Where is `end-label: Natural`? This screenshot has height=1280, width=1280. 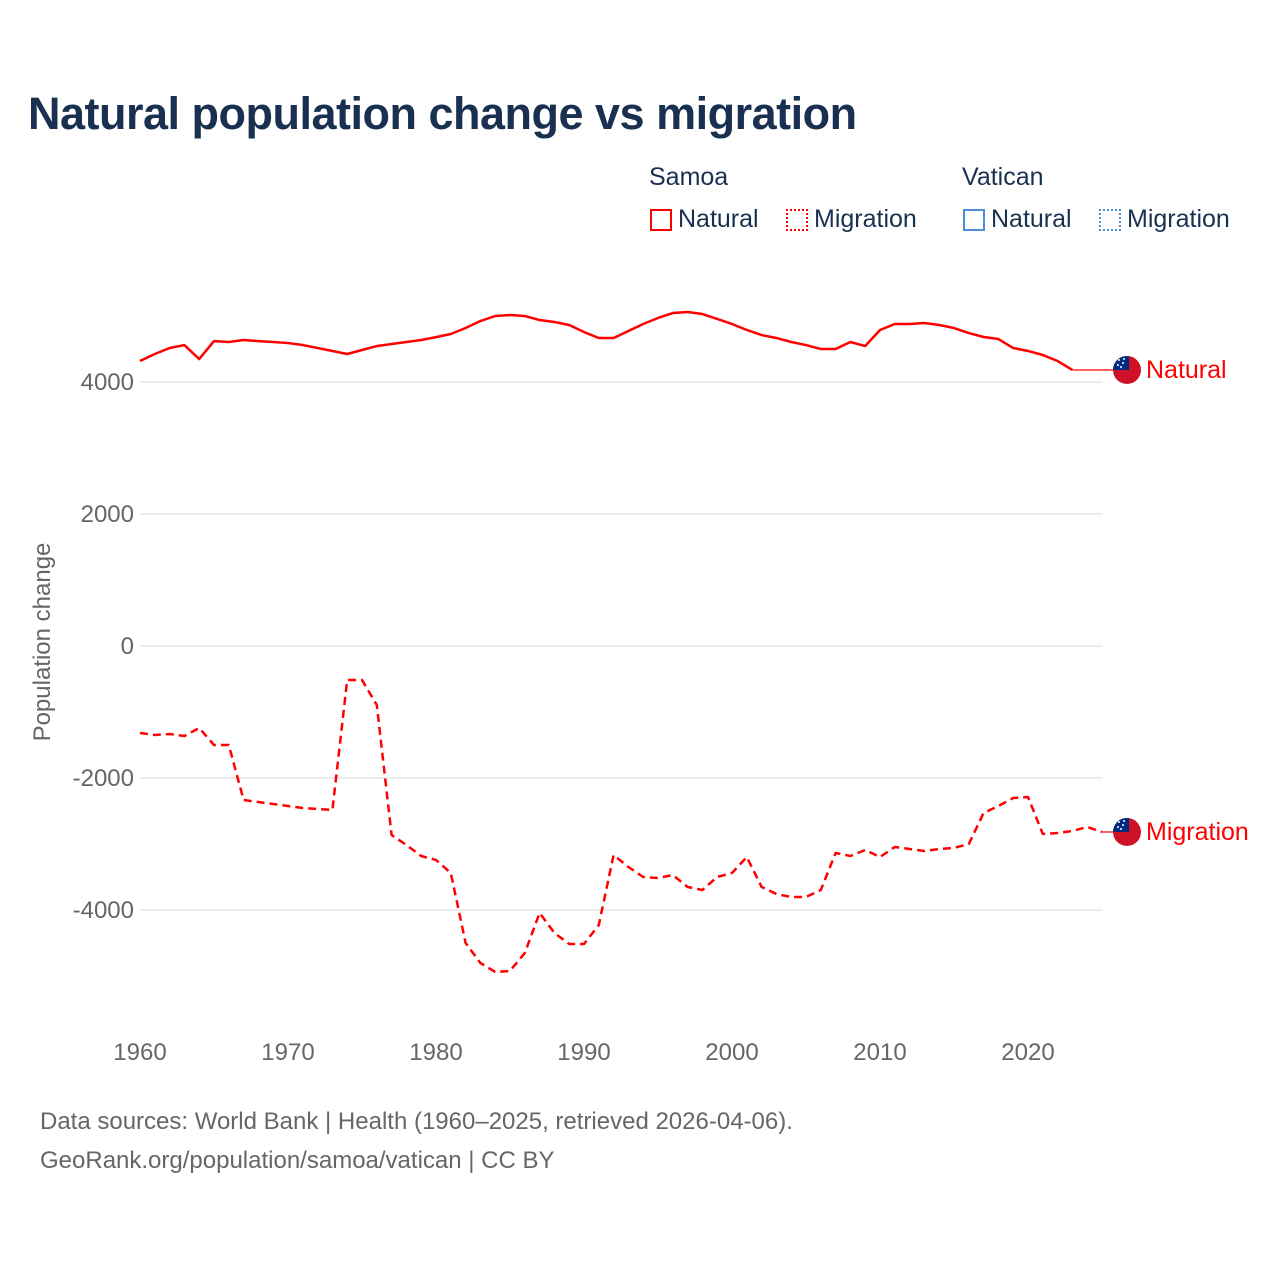 end-label: Natural is located at coordinates (1186, 370).